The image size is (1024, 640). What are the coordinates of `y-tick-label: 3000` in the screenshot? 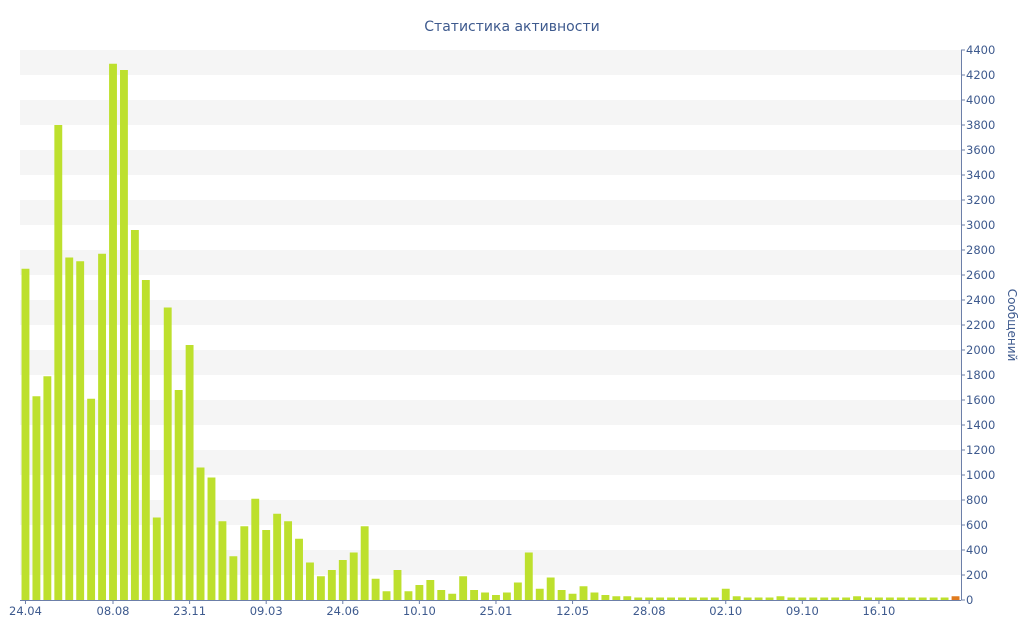 It's located at (980, 225).